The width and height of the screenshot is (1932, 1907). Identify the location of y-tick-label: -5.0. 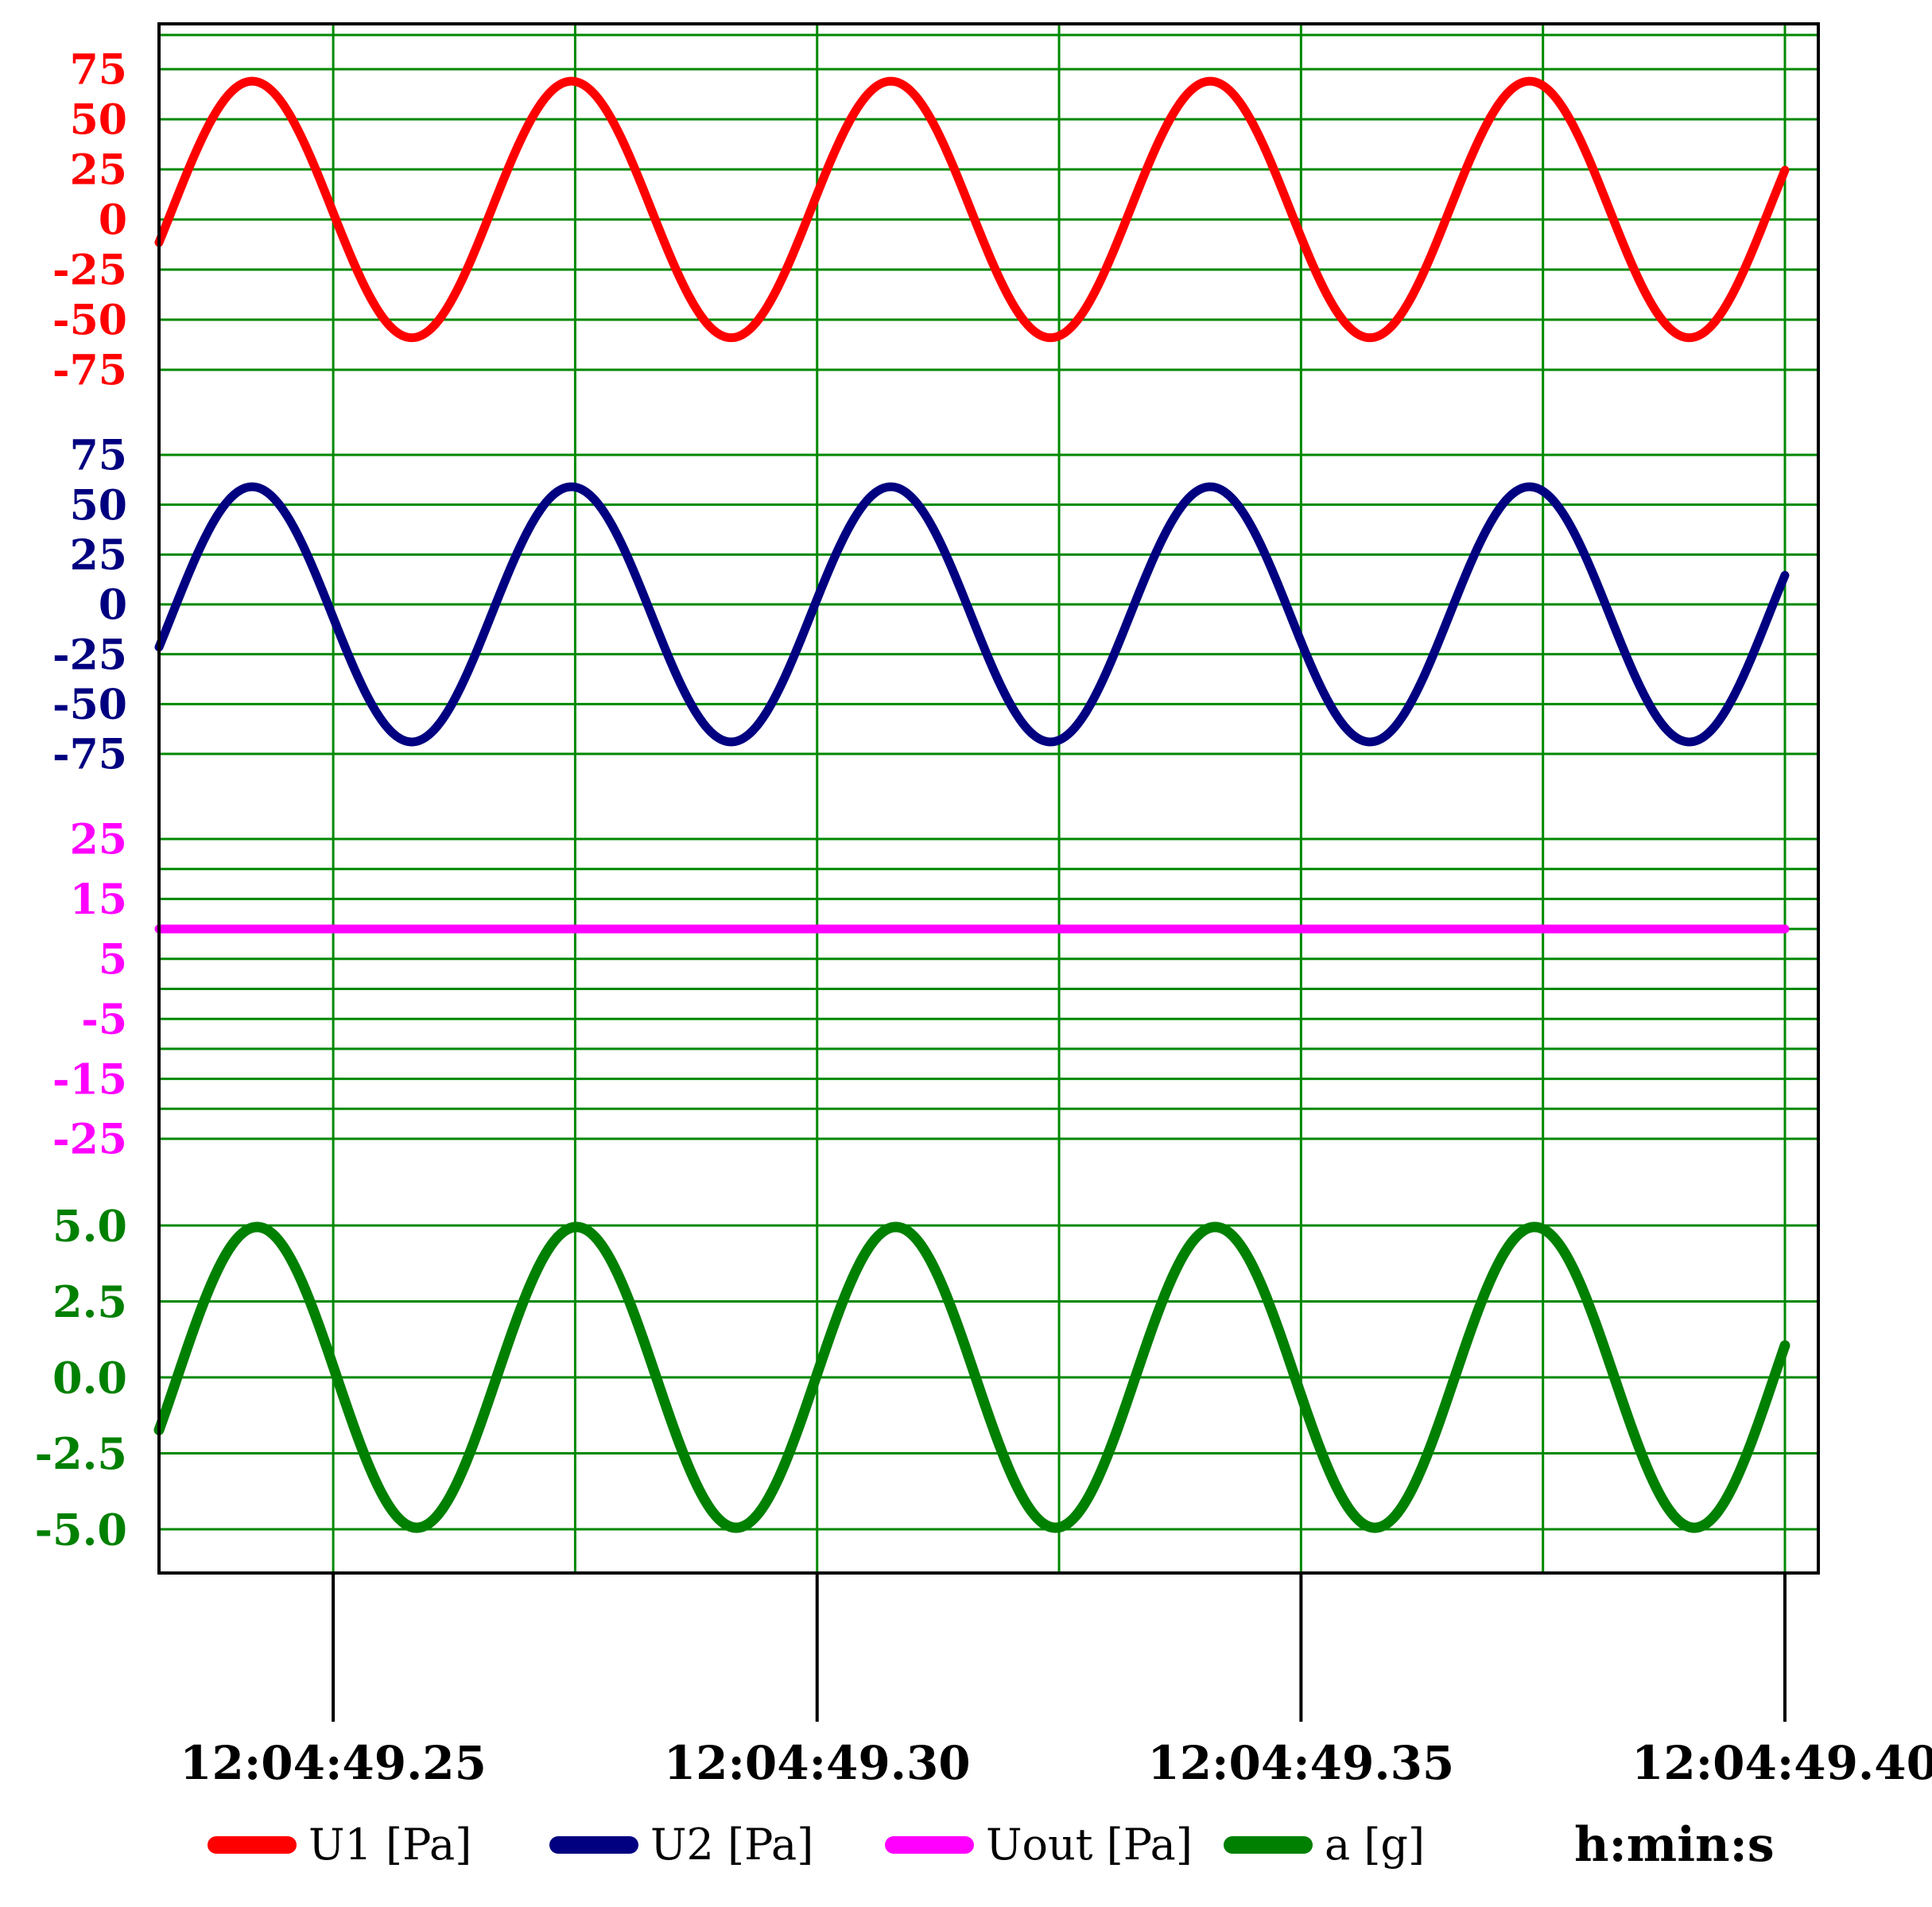
(81, 1529).